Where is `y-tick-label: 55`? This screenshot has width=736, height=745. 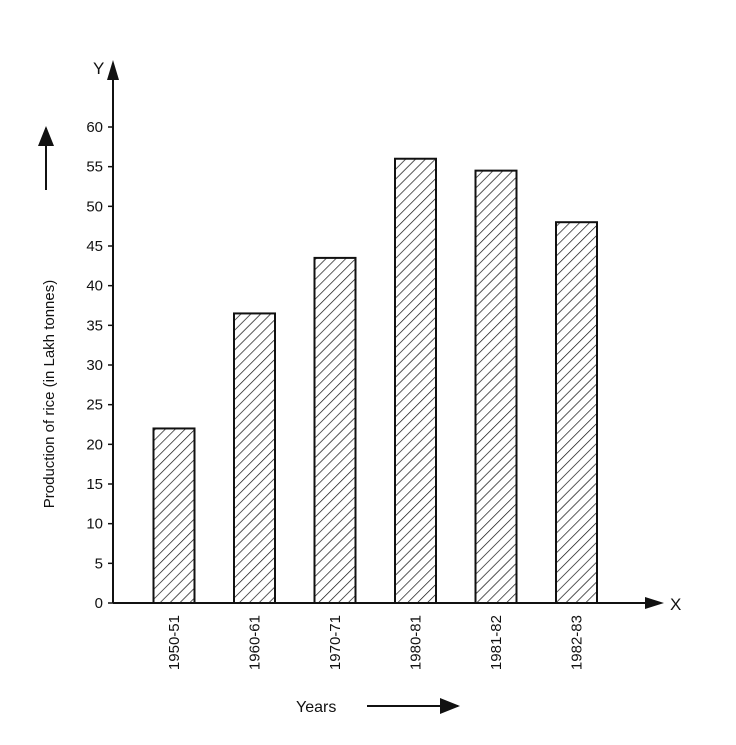
y-tick-label: 55 is located at coordinates (94, 167).